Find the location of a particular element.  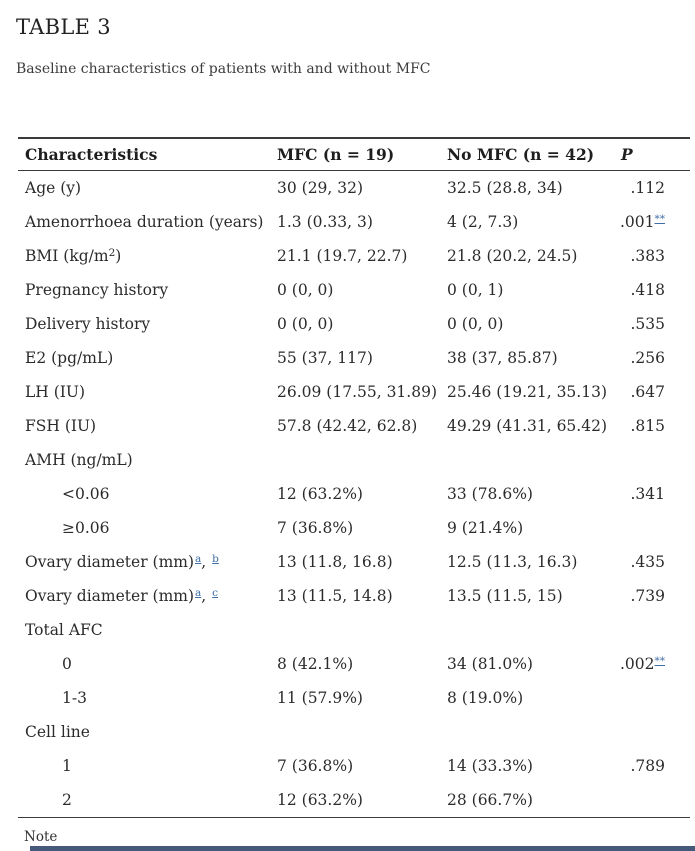

label-text: Ovary diameter (mm) is located at coordinates (110, 562).